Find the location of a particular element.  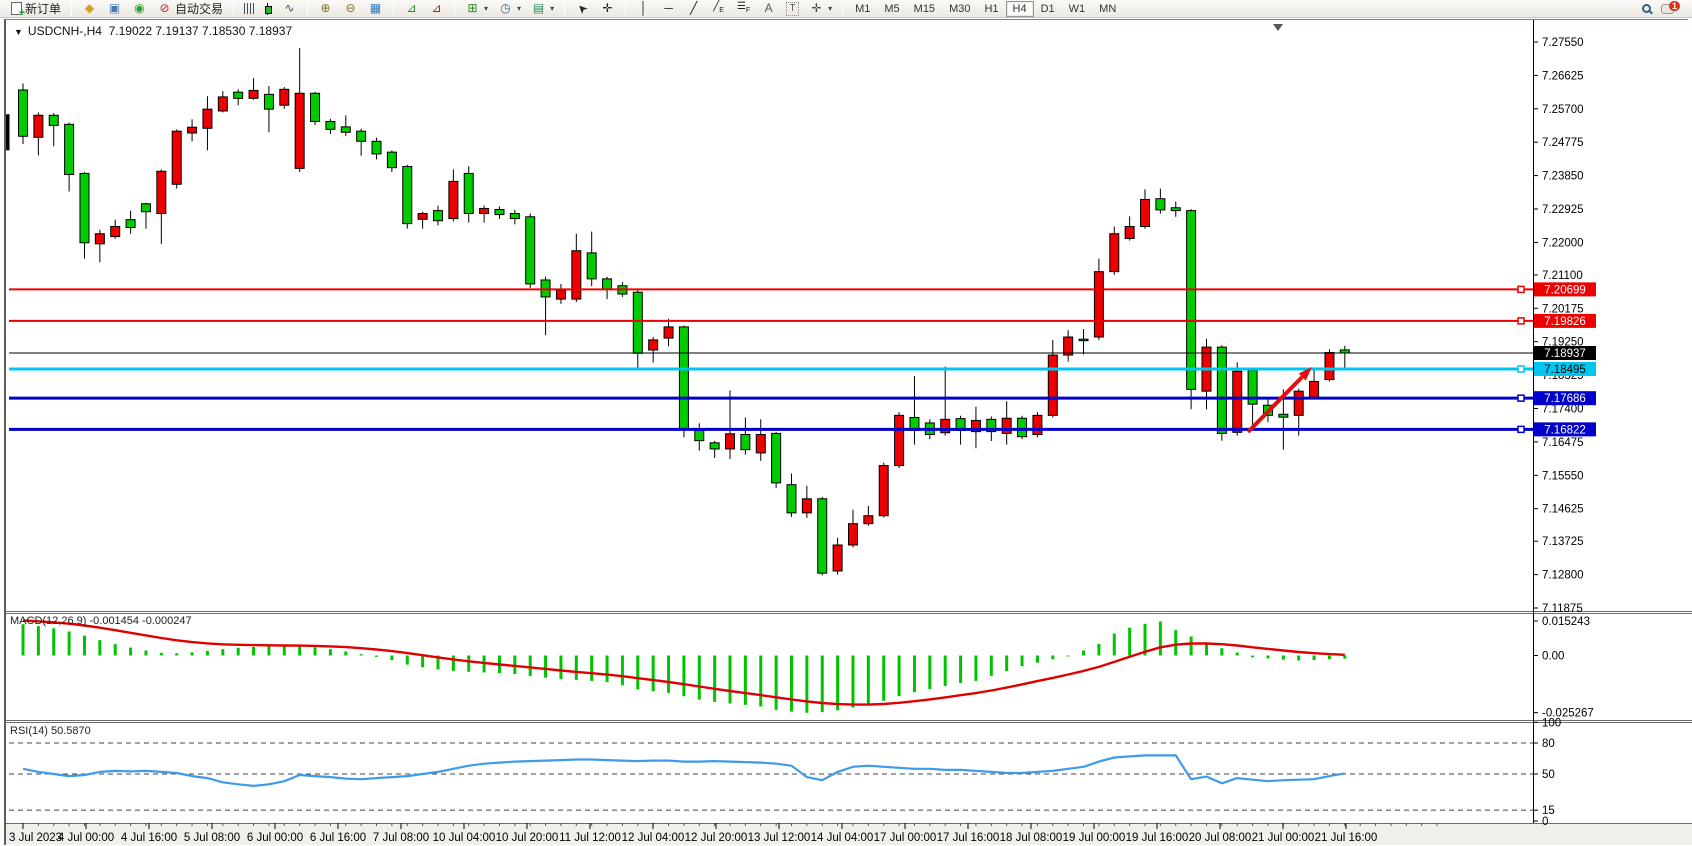

notifications-button: 1 is located at coordinates (1668, 8).